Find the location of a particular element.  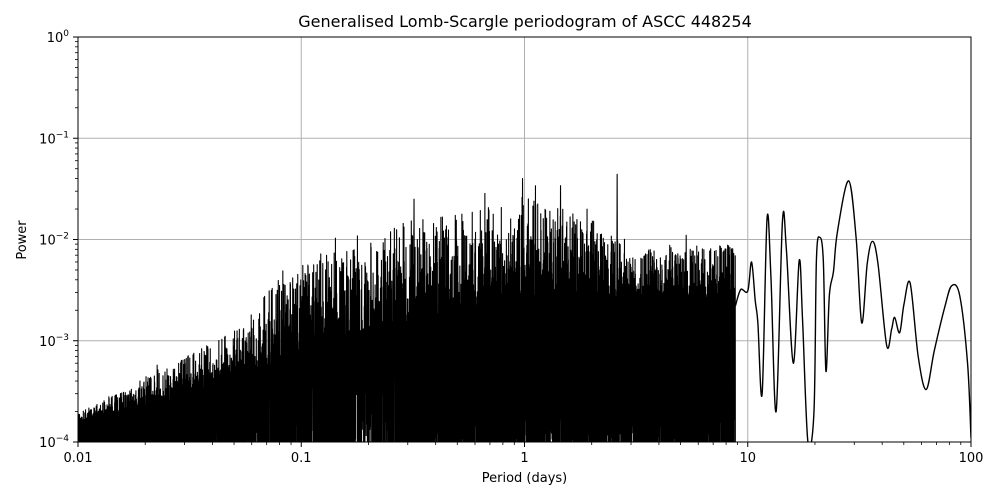

y-tick-label: 10⁰ is located at coordinates (58, 37).